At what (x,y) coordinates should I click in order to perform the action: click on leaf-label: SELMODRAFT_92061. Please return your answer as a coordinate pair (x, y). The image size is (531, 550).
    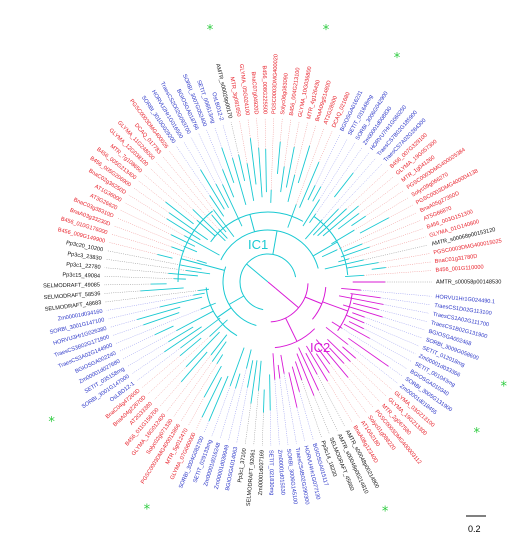
    Looking at the image, I should click on (251, 477).